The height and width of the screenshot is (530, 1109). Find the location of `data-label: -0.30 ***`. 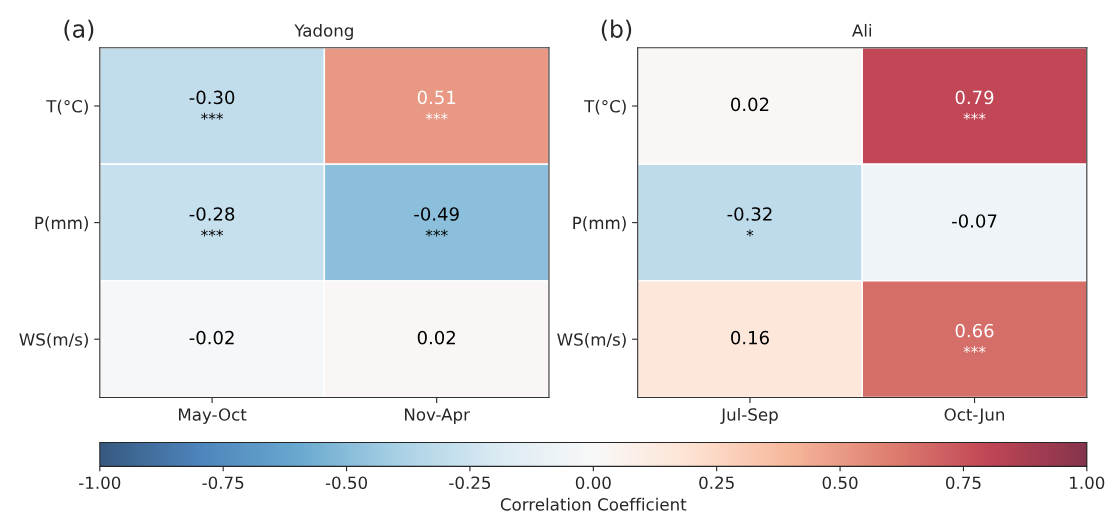

data-label: -0.30 *** is located at coordinates (212, 105).